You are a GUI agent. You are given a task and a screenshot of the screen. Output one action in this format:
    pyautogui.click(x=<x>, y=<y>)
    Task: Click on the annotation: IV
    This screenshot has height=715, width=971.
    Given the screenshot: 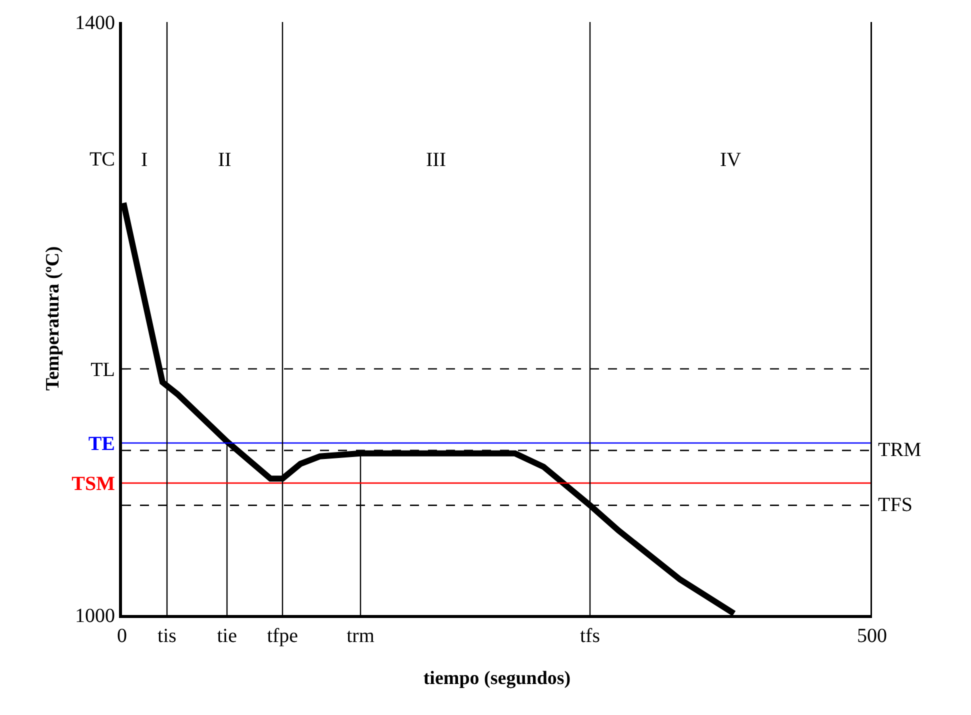 What is the action you would take?
    pyautogui.click(x=731, y=160)
    